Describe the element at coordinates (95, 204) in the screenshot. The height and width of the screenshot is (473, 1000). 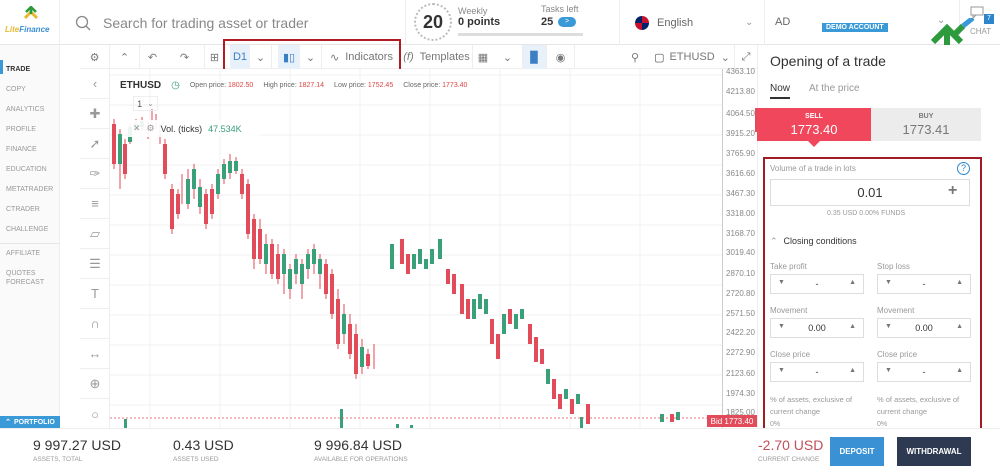
I see `channel-icon: ≡` at that location.